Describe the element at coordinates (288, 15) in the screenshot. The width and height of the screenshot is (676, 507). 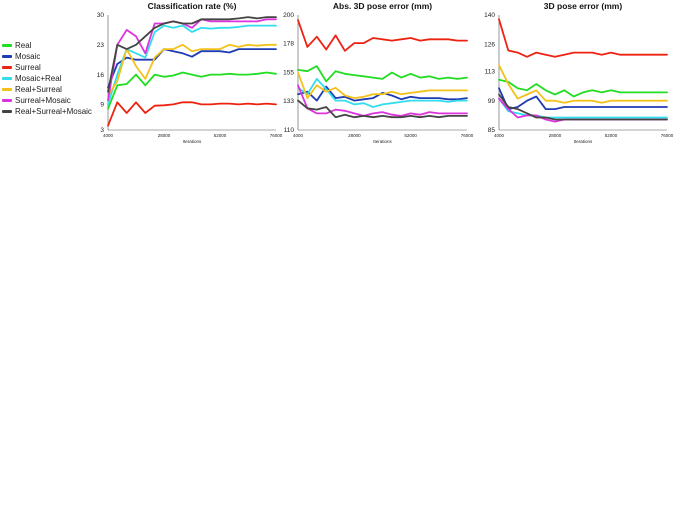
I see `y-tick-label: 200` at that location.